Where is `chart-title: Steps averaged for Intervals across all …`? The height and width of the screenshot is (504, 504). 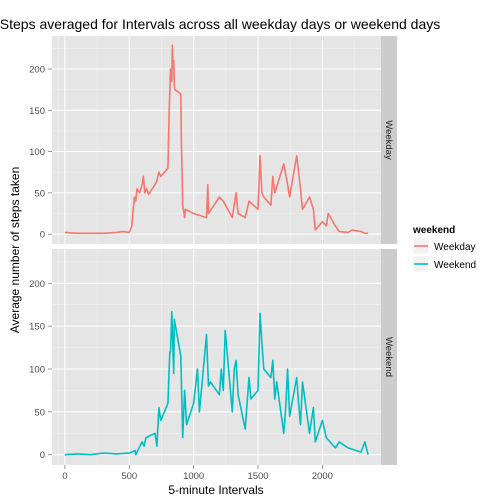
chart-title: Steps averaged for Intervals across all … is located at coordinates (220, 24).